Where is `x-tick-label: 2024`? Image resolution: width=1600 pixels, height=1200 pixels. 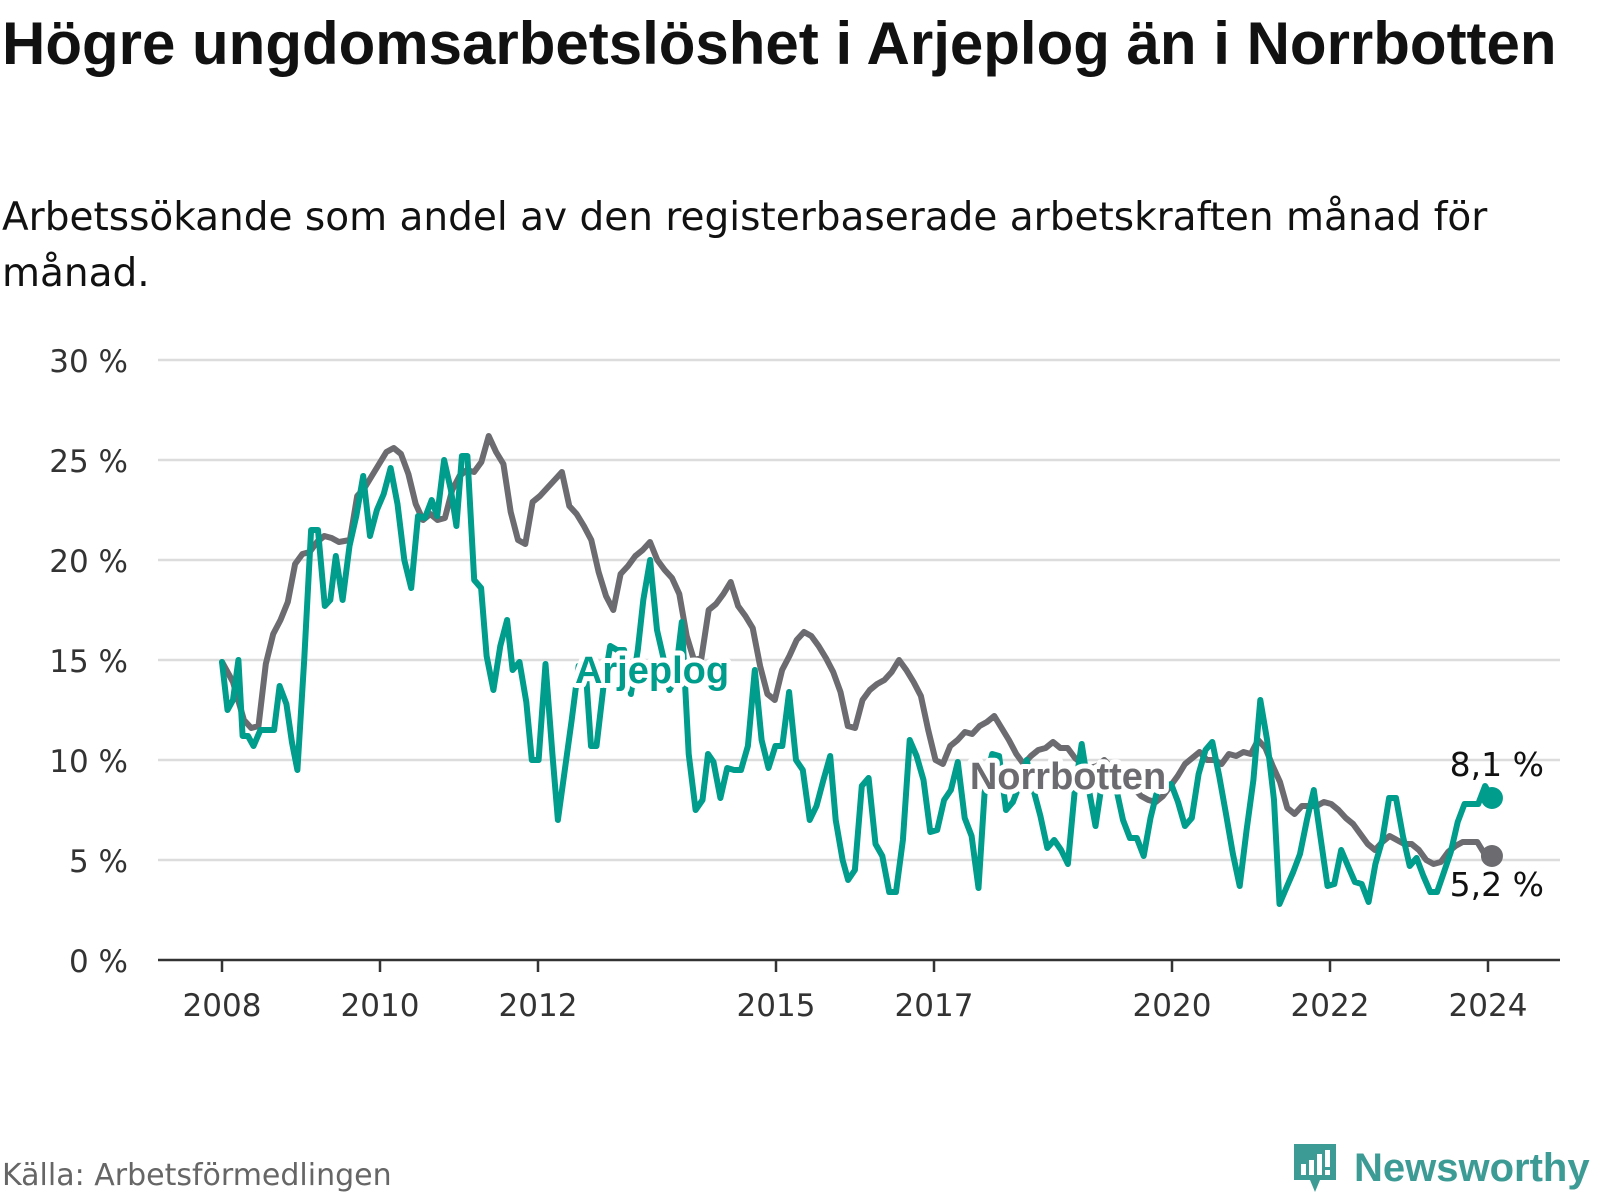
x-tick-label: 2024 is located at coordinates (1488, 1006).